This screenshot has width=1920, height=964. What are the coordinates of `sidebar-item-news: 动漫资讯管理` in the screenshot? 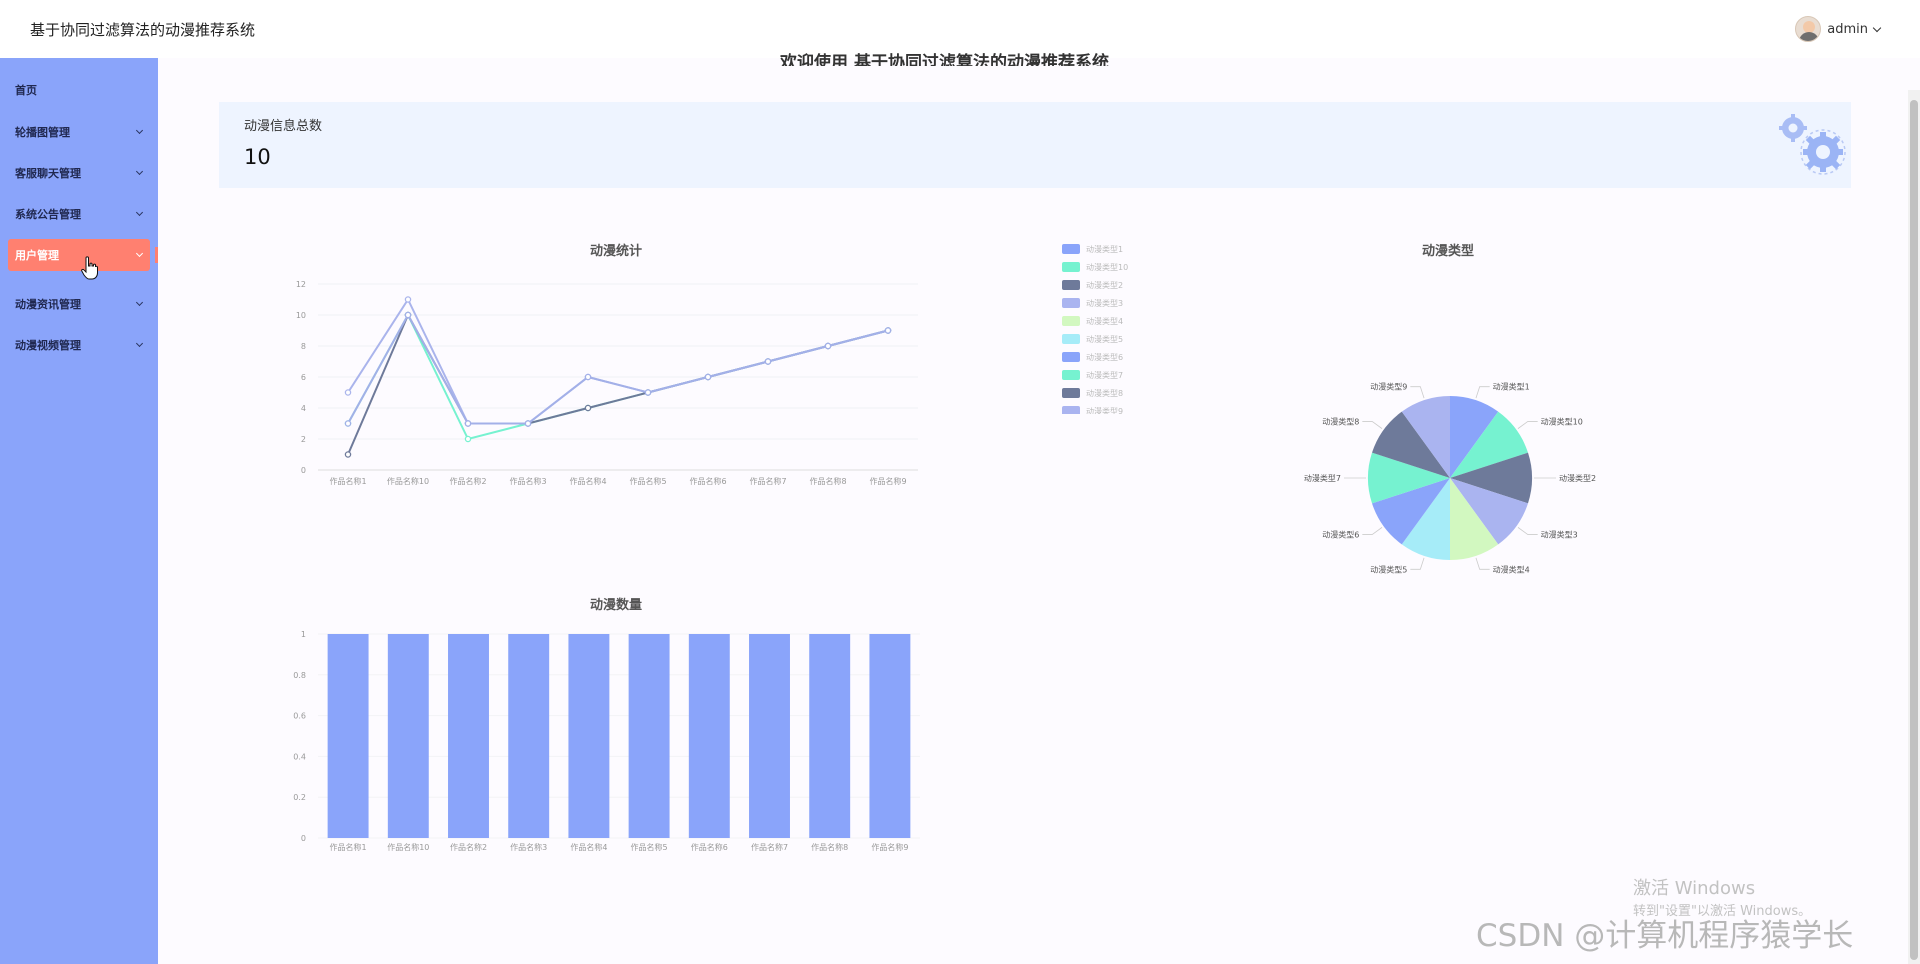 It's located at (79, 304).